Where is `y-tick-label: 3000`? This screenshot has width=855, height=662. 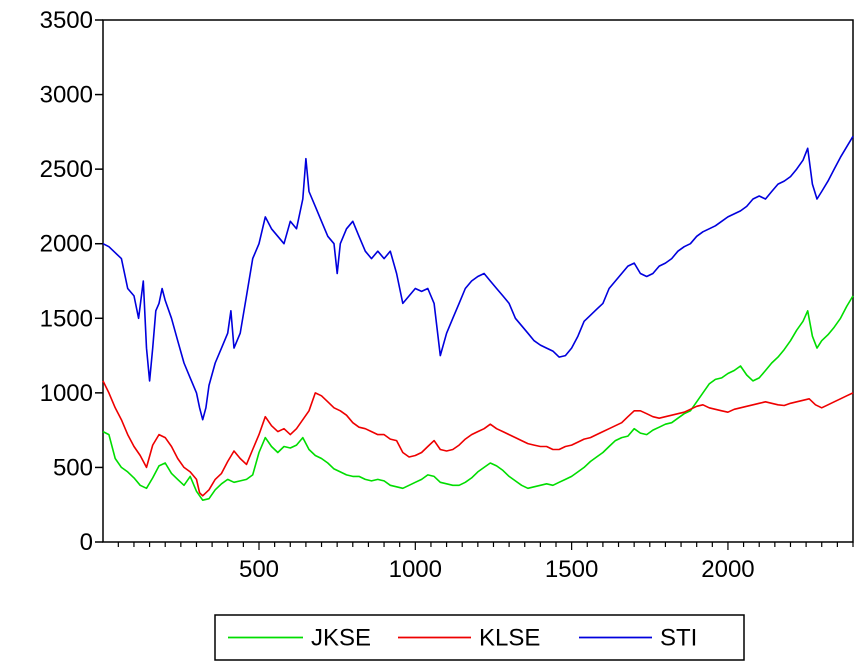 y-tick-label: 3000 is located at coordinates (66, 95).